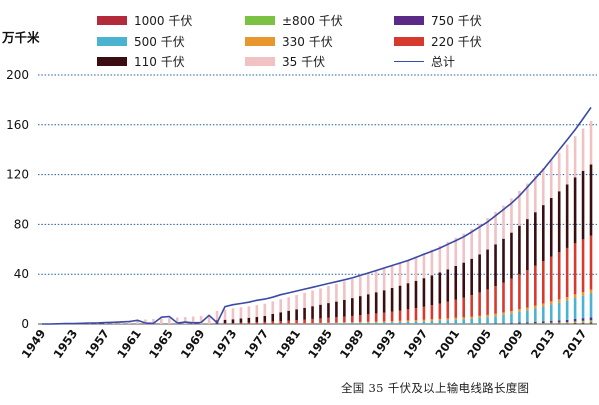 This screenshot has height=405, width=599. I want to click on y-tick-label-120: 120, so click(17, 175).